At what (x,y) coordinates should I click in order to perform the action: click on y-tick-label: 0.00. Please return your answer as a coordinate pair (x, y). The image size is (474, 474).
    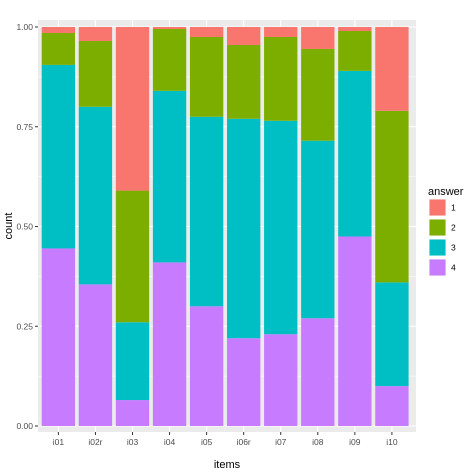
    Looking at the image, I should click on (24, 426).